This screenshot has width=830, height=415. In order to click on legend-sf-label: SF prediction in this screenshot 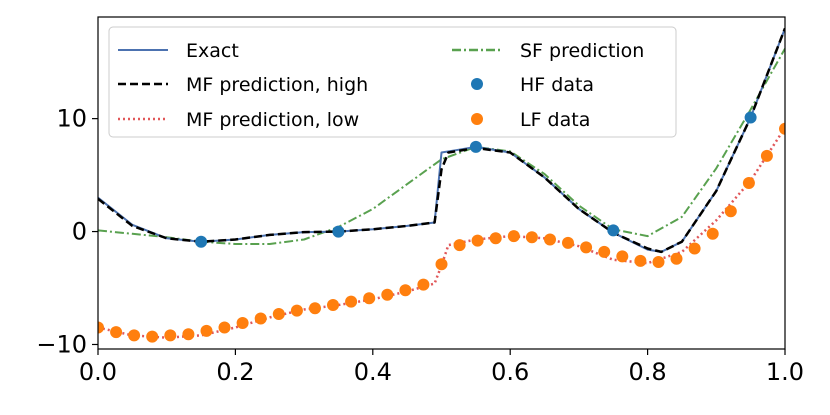, I will do `click(582, 51)`.